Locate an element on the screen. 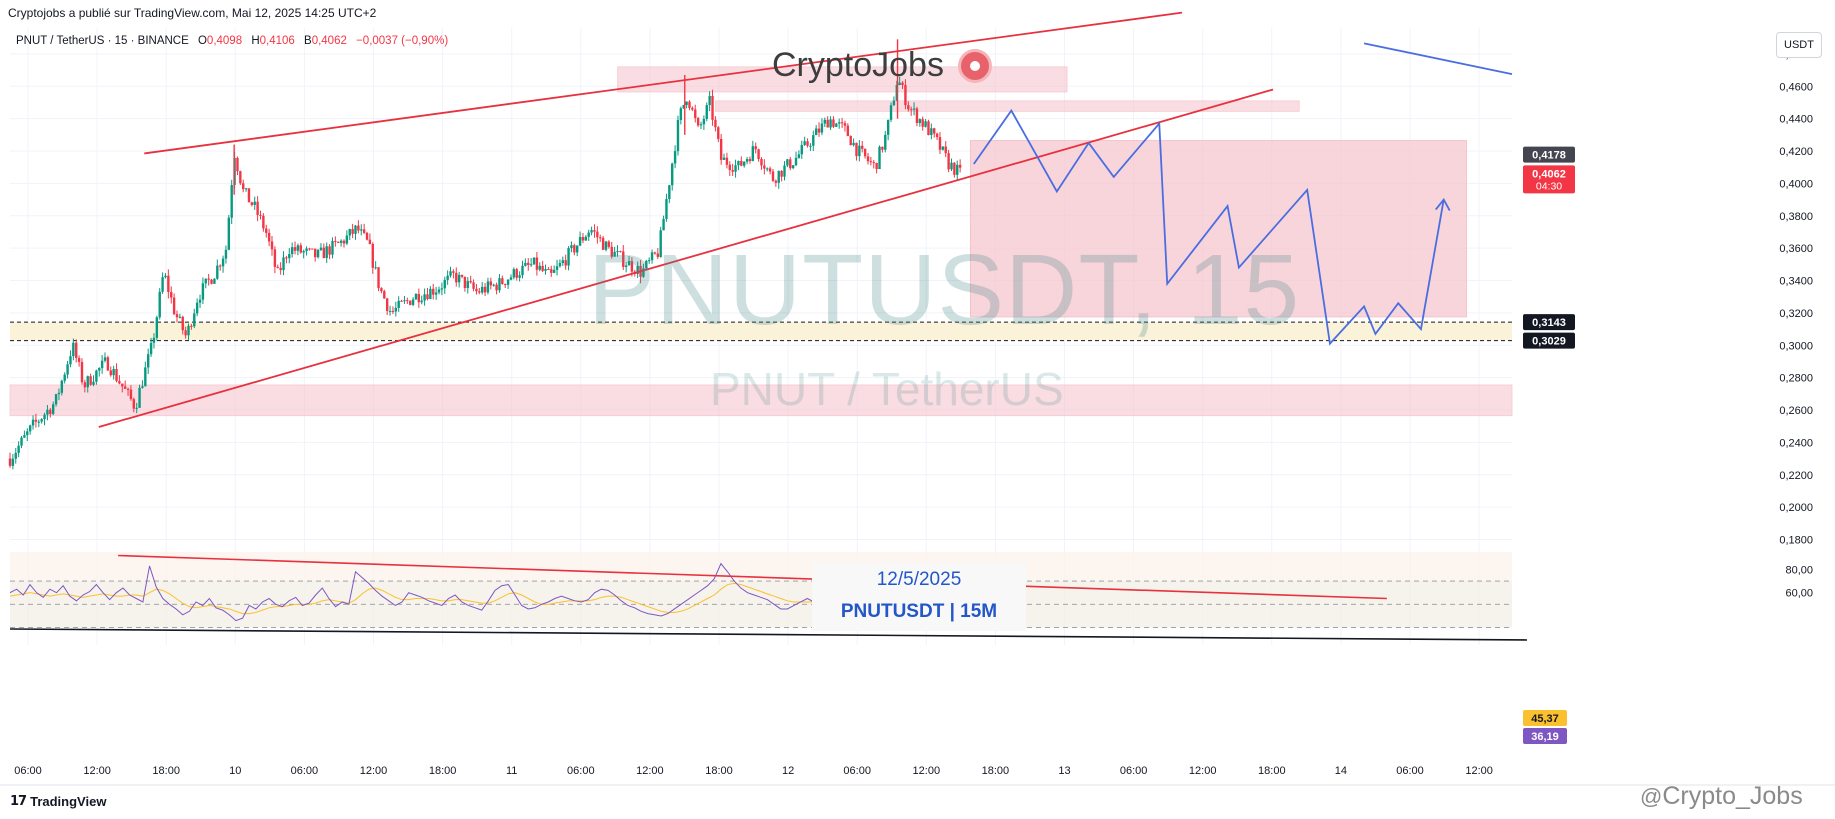  time-tick-label: 06:00 is located at coordinates (28, 771).